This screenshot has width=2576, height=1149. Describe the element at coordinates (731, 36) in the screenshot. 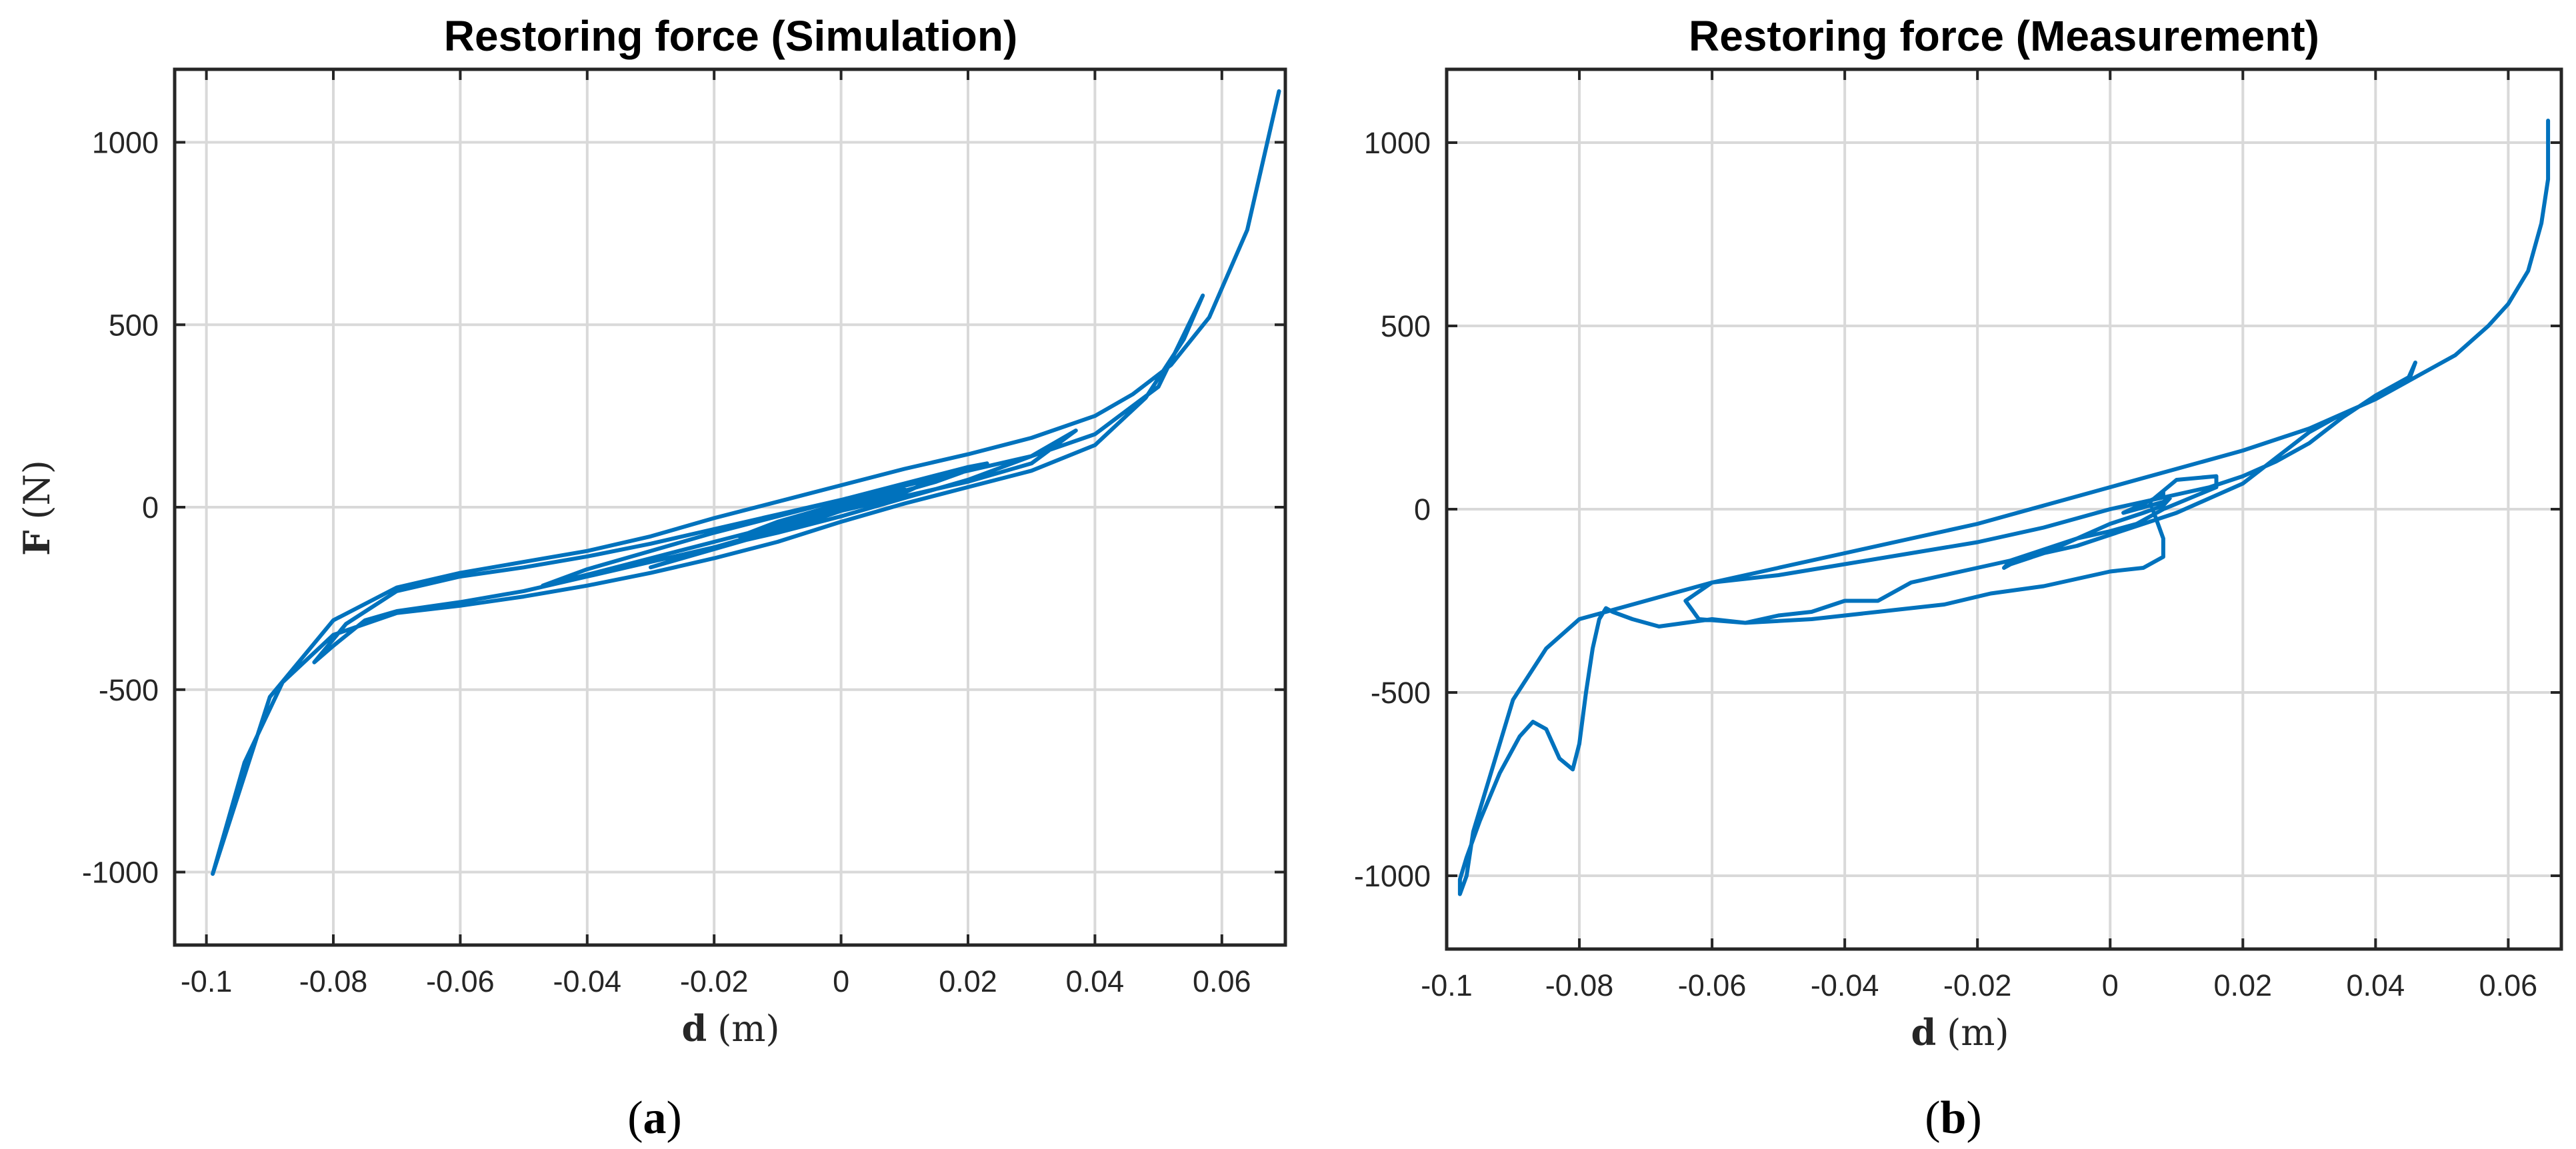

I see `chart-title-simulation: Restoring force (Simulation)` at that location.